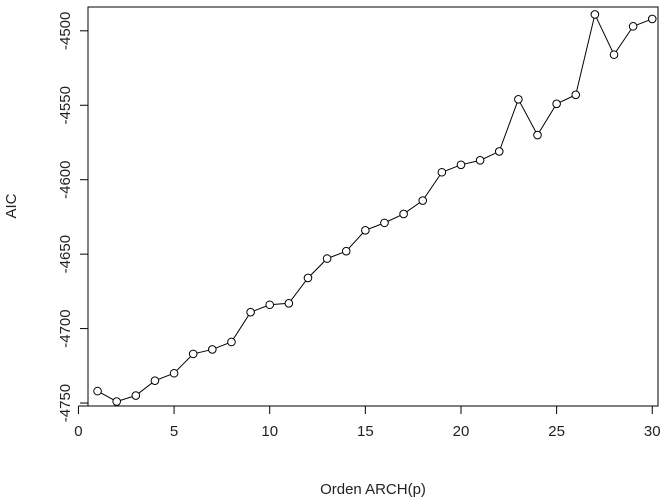 This screenshot has height=502, width=664. Describe the element at coordinates (367, 422) in the screenshot. I see `x-axis: 0 5 10 15 20 25 30` at that location.